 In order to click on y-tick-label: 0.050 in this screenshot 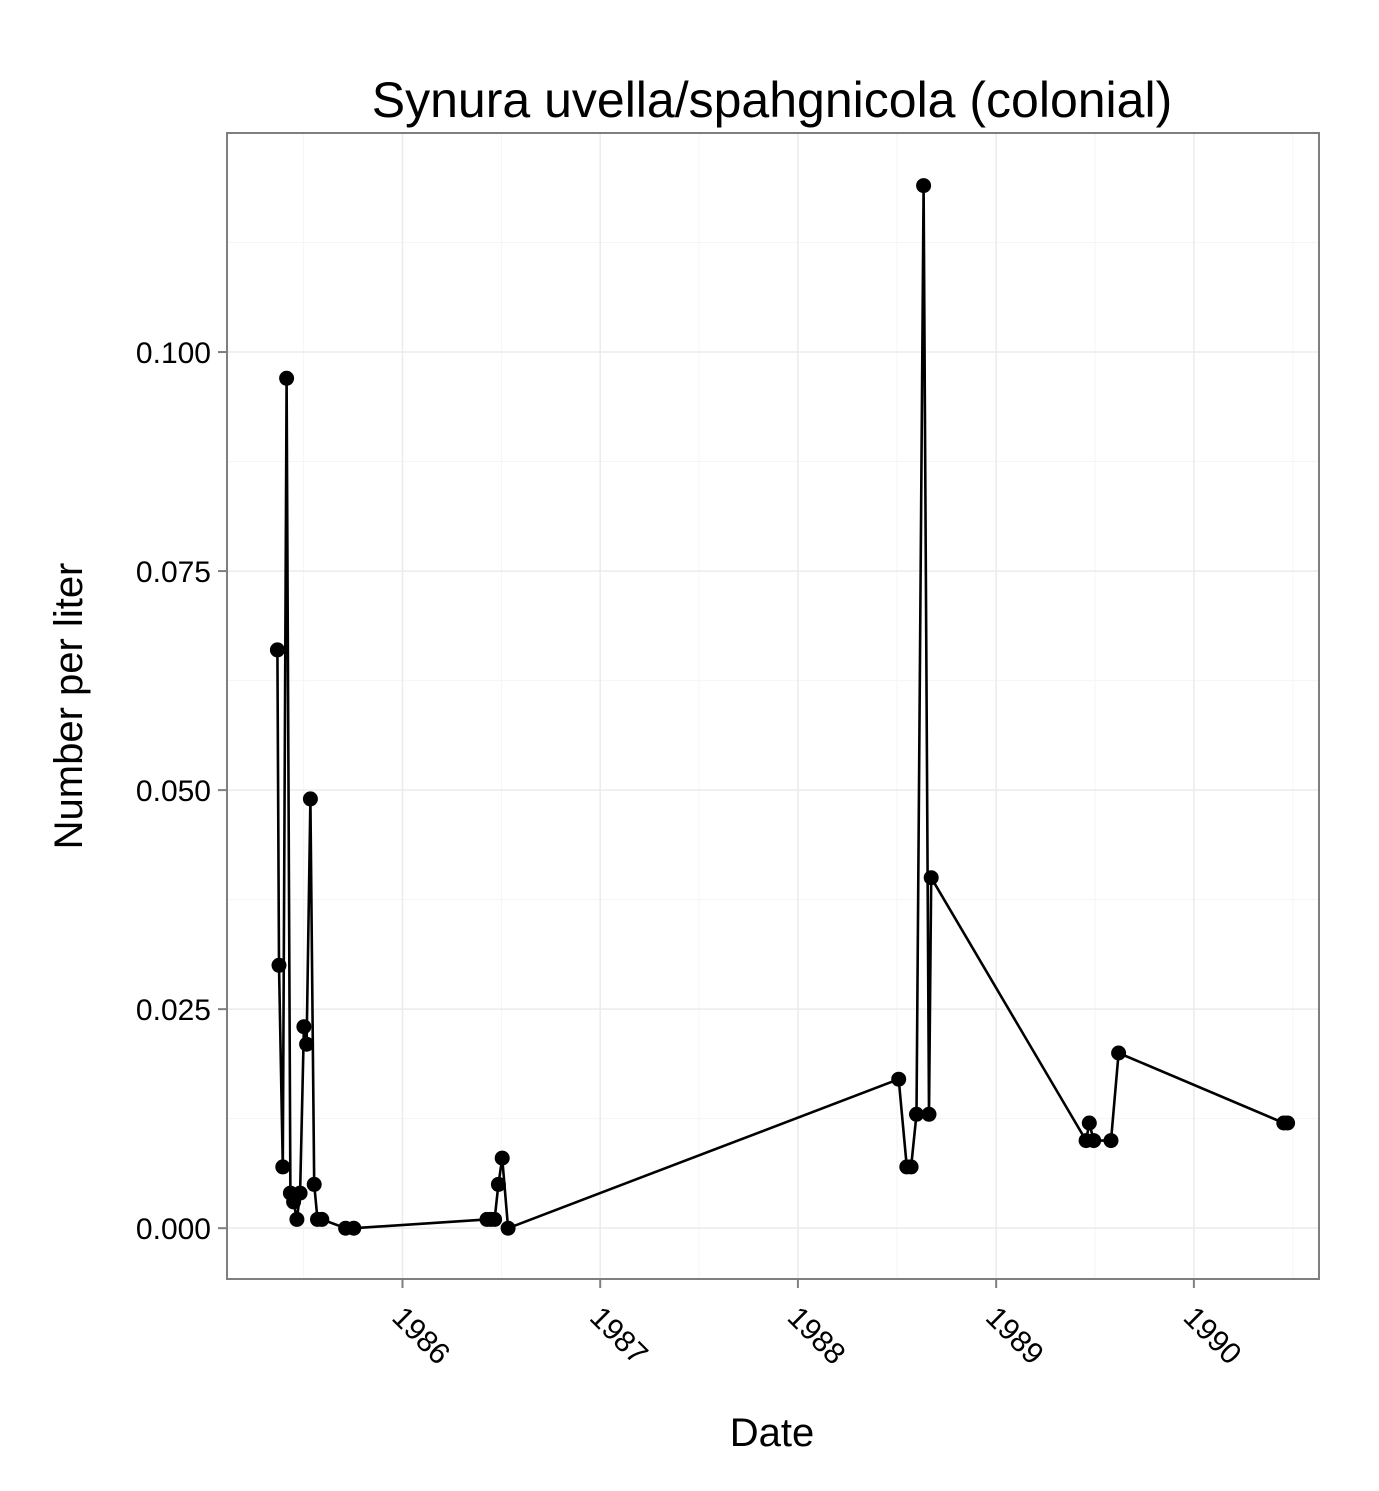, I will do `click(173, 791)`.